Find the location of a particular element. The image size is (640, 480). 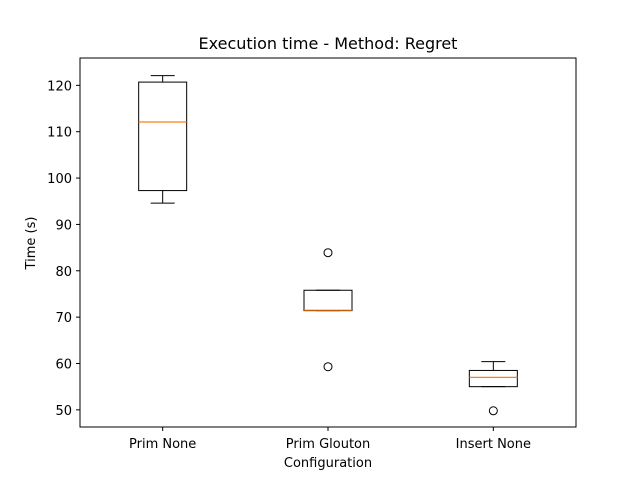

y-tick-label: 60 is located at coordinates (63, 364).